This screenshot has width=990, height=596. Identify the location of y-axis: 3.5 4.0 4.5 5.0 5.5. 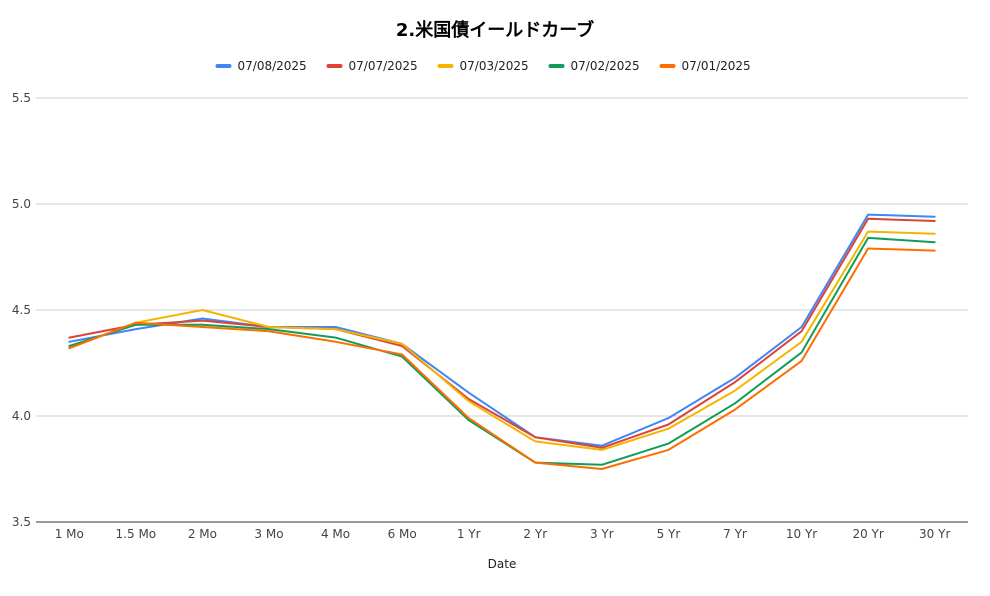
(21, 310).